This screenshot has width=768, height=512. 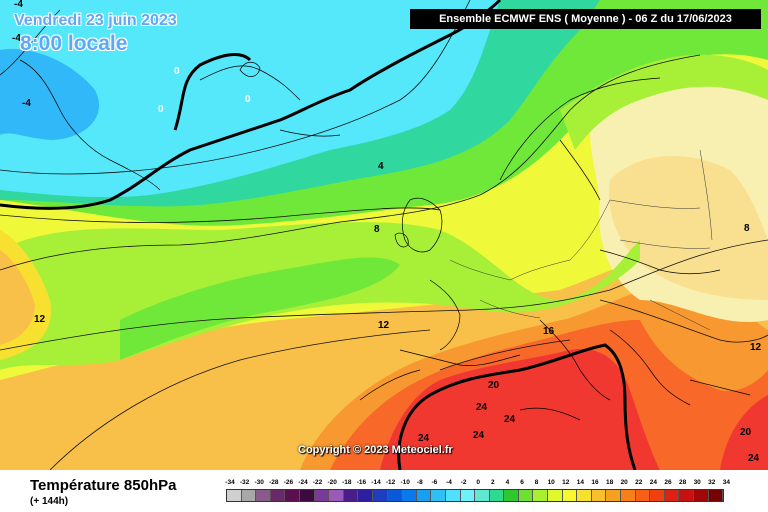 What do you see at coordinates (74, 43) in the screenshot?
I see `forecast-time: 8:00 locale` at bounding box center [74, 43].